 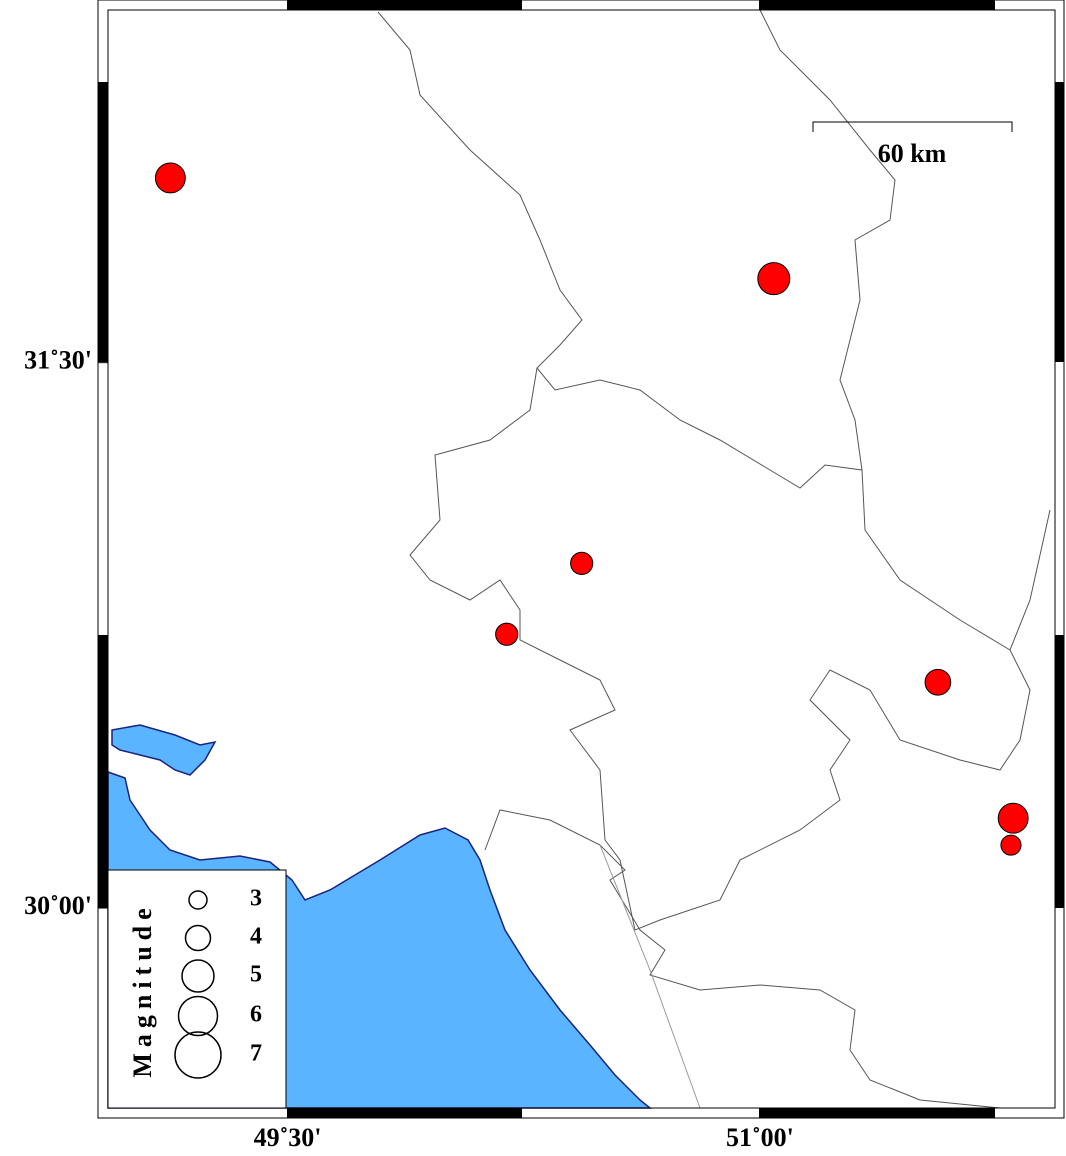 What do you see at coordinates (256, 975) in the screenshot?
I see `legend-label: 5` at bounding box center [256, 975].